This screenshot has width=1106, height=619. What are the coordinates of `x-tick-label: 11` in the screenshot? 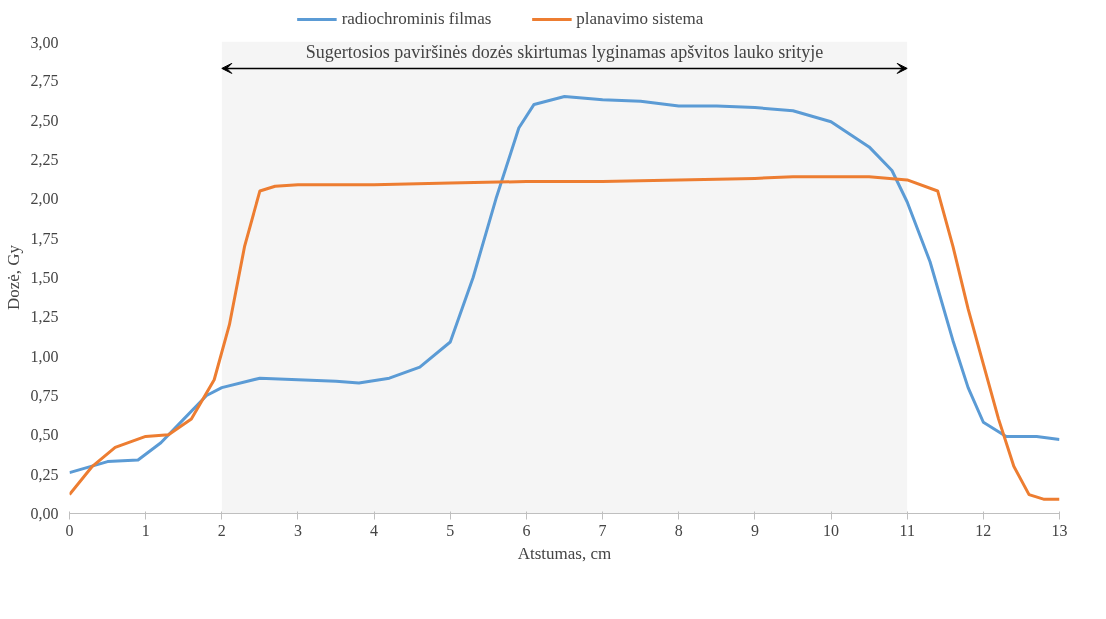 It's located at (907, 530).